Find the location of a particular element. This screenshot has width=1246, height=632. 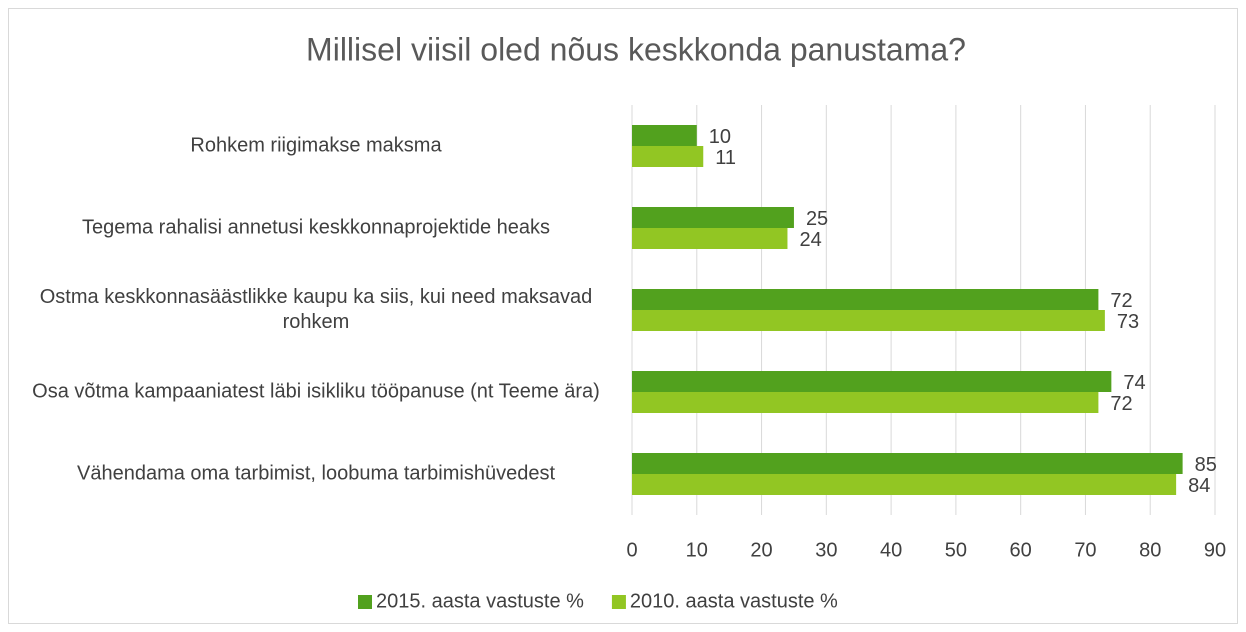

x-tick-label: 30 is located at coordinates (826, 550).